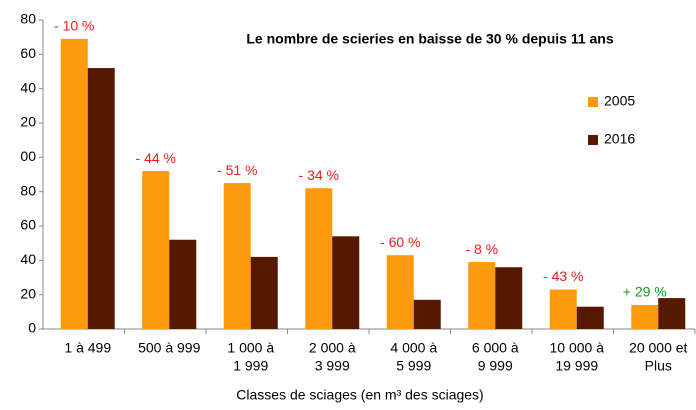 Image resolution: width=696 pixels, height=410 pixels. I want to click on x-tick-label: Plus, so click(658, 366).